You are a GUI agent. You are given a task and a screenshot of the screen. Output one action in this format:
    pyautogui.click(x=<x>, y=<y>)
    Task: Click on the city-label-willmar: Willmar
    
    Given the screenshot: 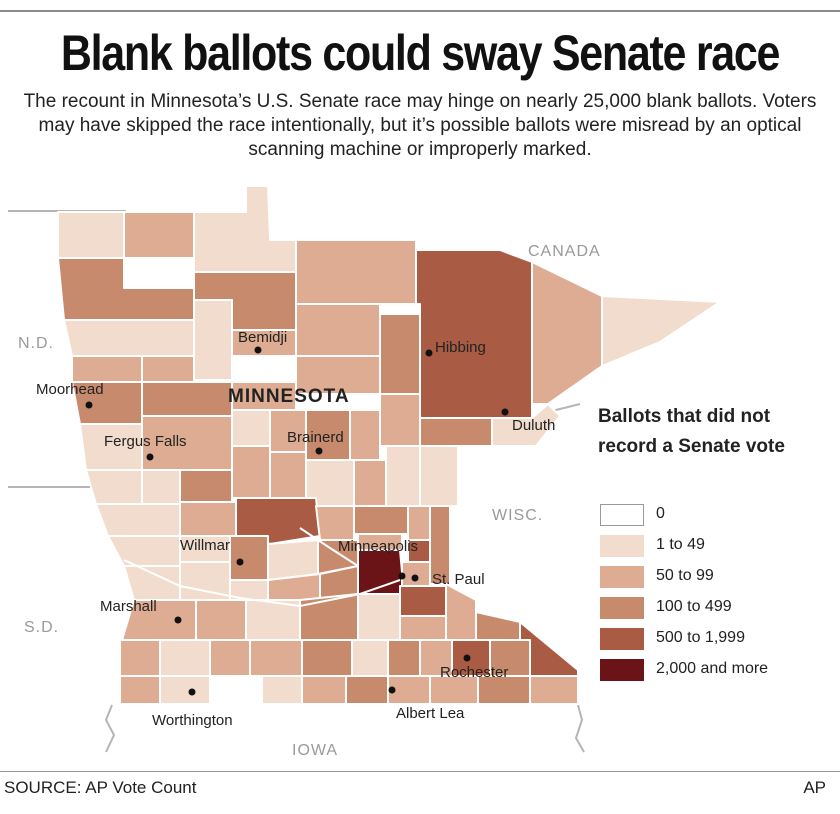 What is the action you would take?
    pyautogui.click(x=205, y=545)
    